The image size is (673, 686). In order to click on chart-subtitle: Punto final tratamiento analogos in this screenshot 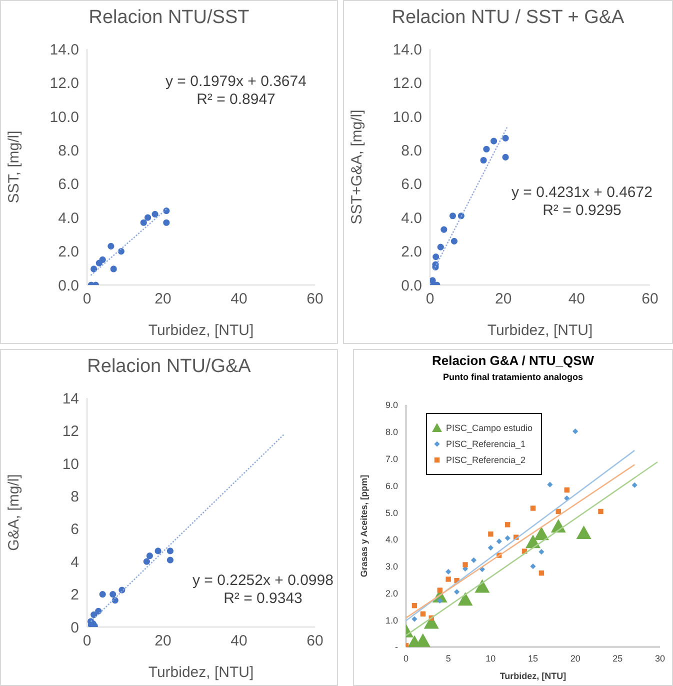, I will do `click(513, 377)`.